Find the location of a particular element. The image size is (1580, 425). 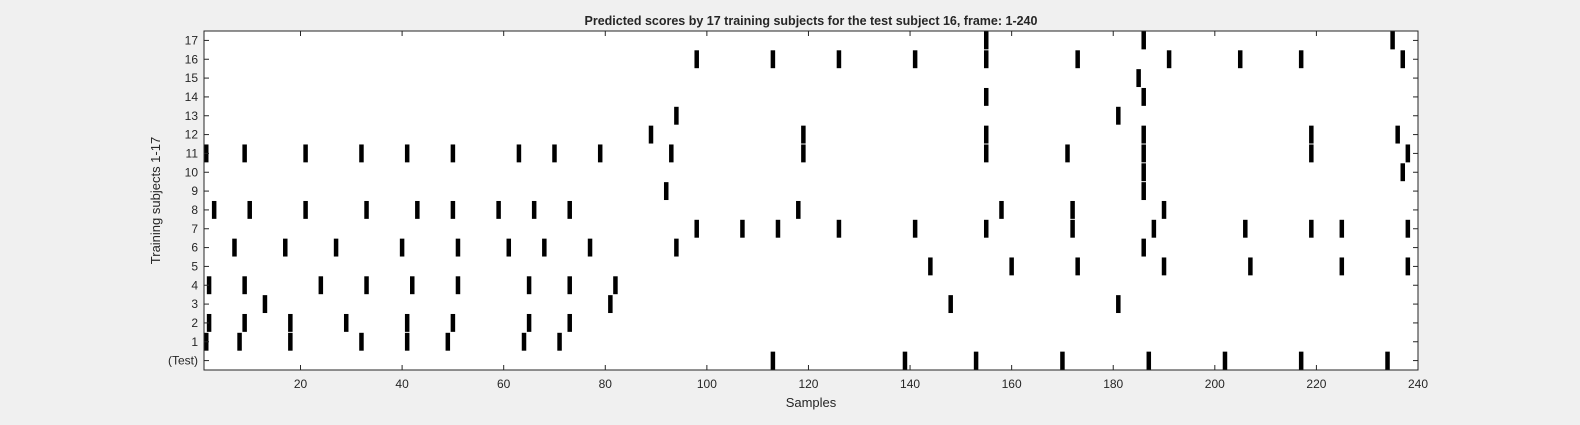

y-tick-label: 11 is located at coordinates (192, 153).